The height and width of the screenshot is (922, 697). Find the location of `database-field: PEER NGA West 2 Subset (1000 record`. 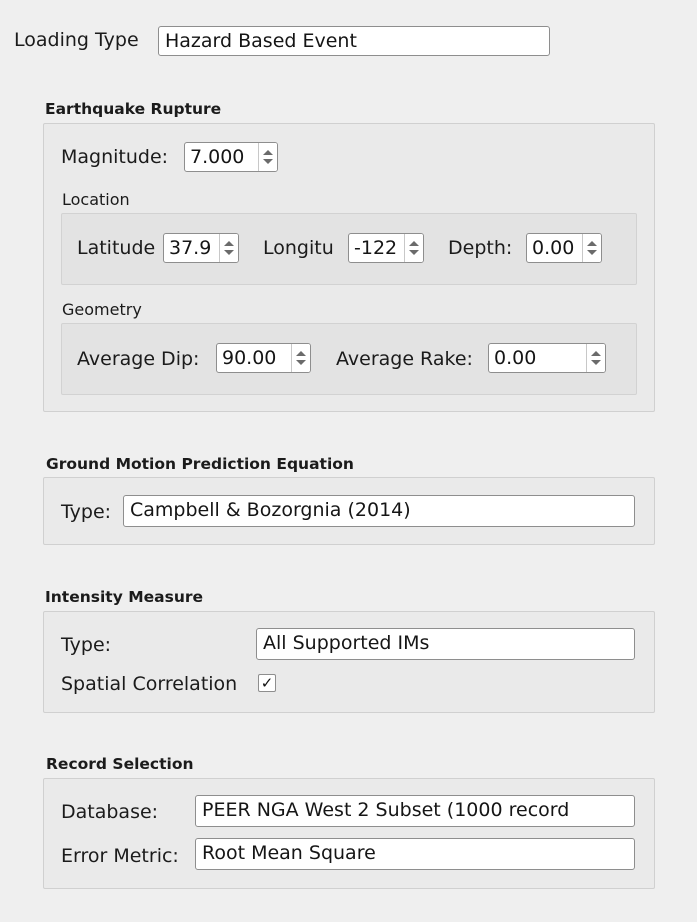

database-field: PEER NGA West 2 Subset (1000 record is located at coordinates (415, 811).